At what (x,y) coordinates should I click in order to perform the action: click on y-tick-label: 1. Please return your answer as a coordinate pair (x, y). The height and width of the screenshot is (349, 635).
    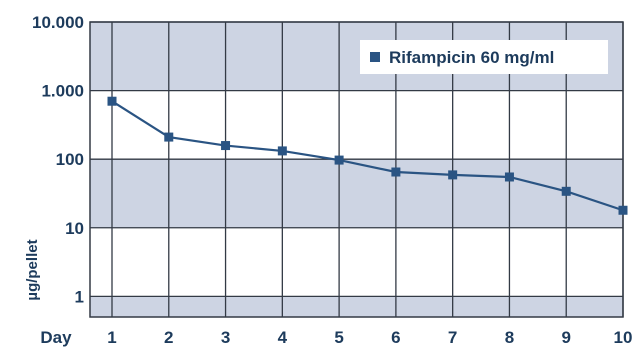
    Looking at the image, I should click on (79, 296).